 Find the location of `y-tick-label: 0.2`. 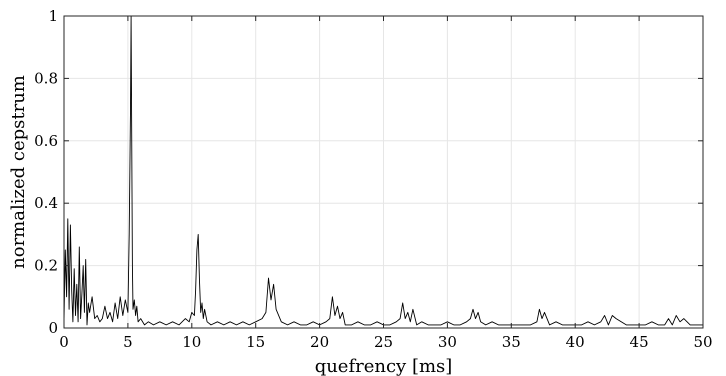

y-tick-label: 0.2 is located at coordinates (46, 266).